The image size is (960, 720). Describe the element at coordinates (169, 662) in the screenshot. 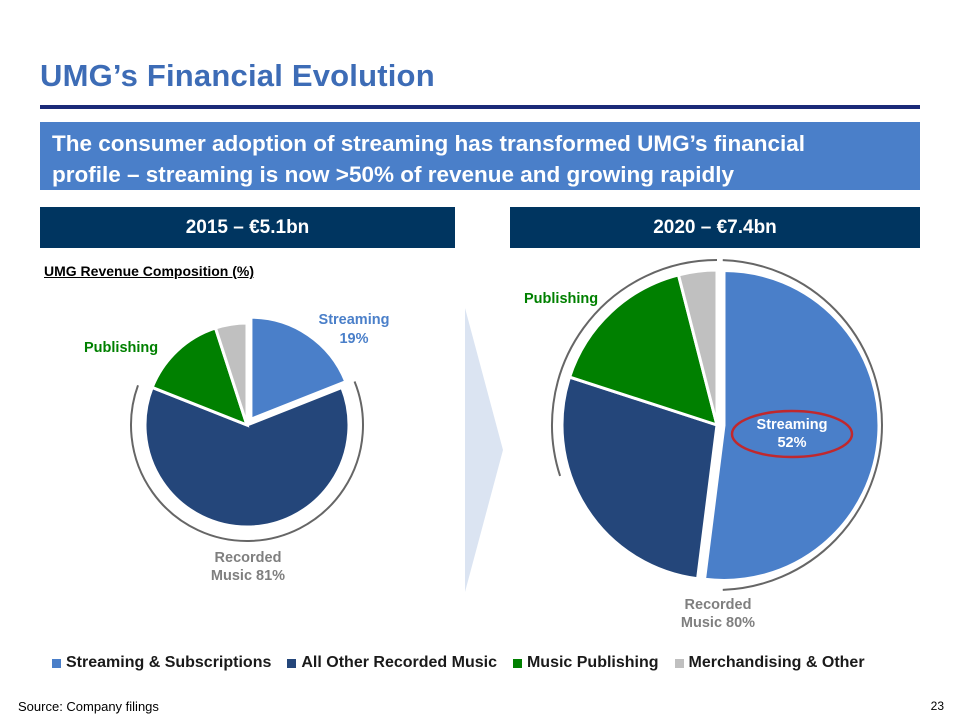

I see `legend-label-streaming: Streaming & Subscriptions` at that location.